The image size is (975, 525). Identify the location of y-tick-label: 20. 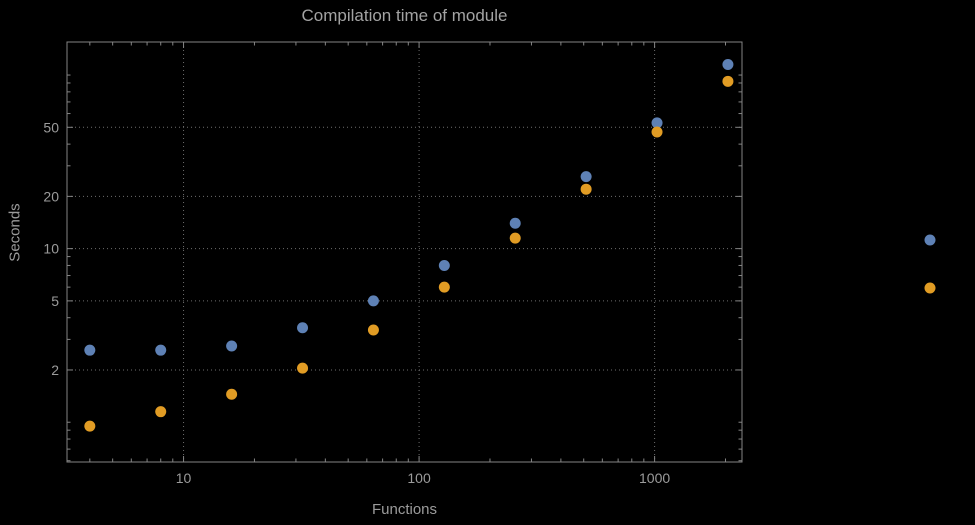
(51, 196).